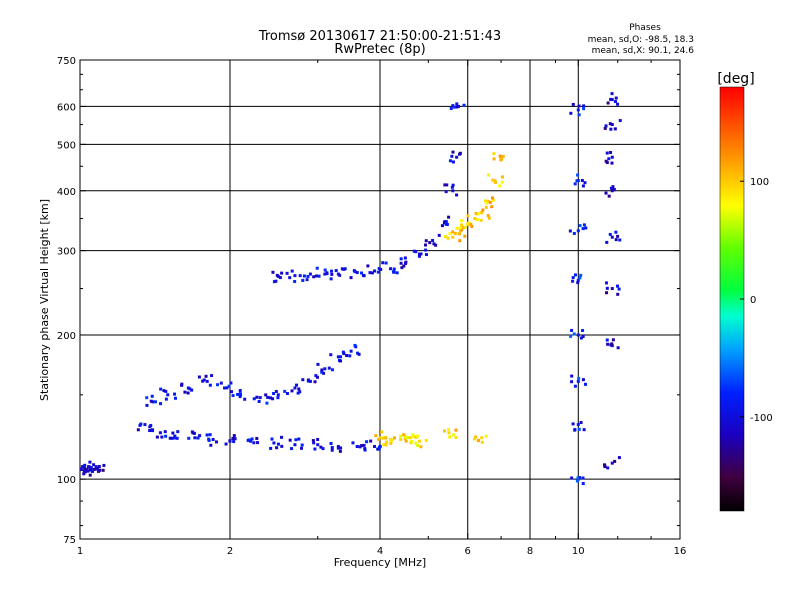 The height and width of the screenshot is (600, 800). What do you see at coordinates (66, 61) in the screenshot?
I see `y-tick-label: 750` at bounding box center [66, 61].